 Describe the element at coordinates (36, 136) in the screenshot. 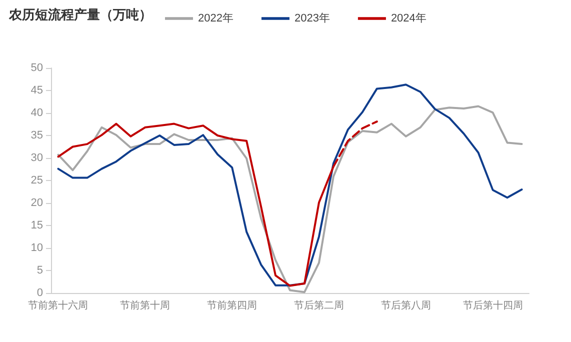

I see `y-tick-label: 35` at that location.